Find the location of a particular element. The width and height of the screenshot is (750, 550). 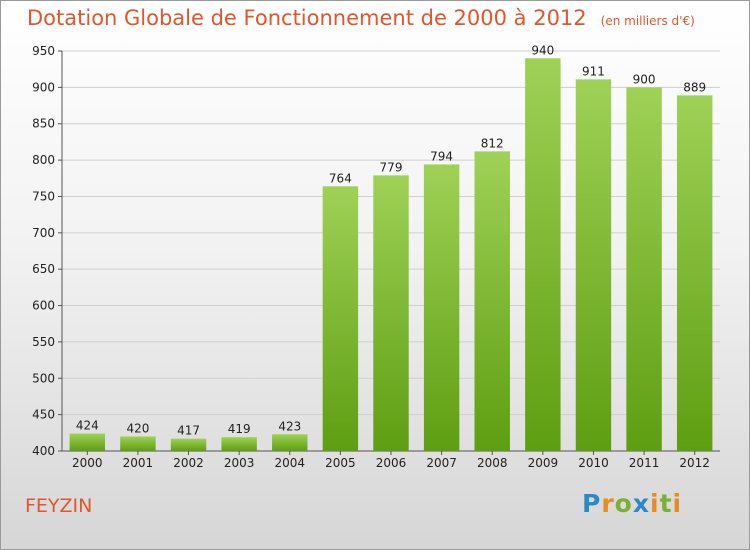

x-tick-label: 2003 is located at coordinates (239, 463).